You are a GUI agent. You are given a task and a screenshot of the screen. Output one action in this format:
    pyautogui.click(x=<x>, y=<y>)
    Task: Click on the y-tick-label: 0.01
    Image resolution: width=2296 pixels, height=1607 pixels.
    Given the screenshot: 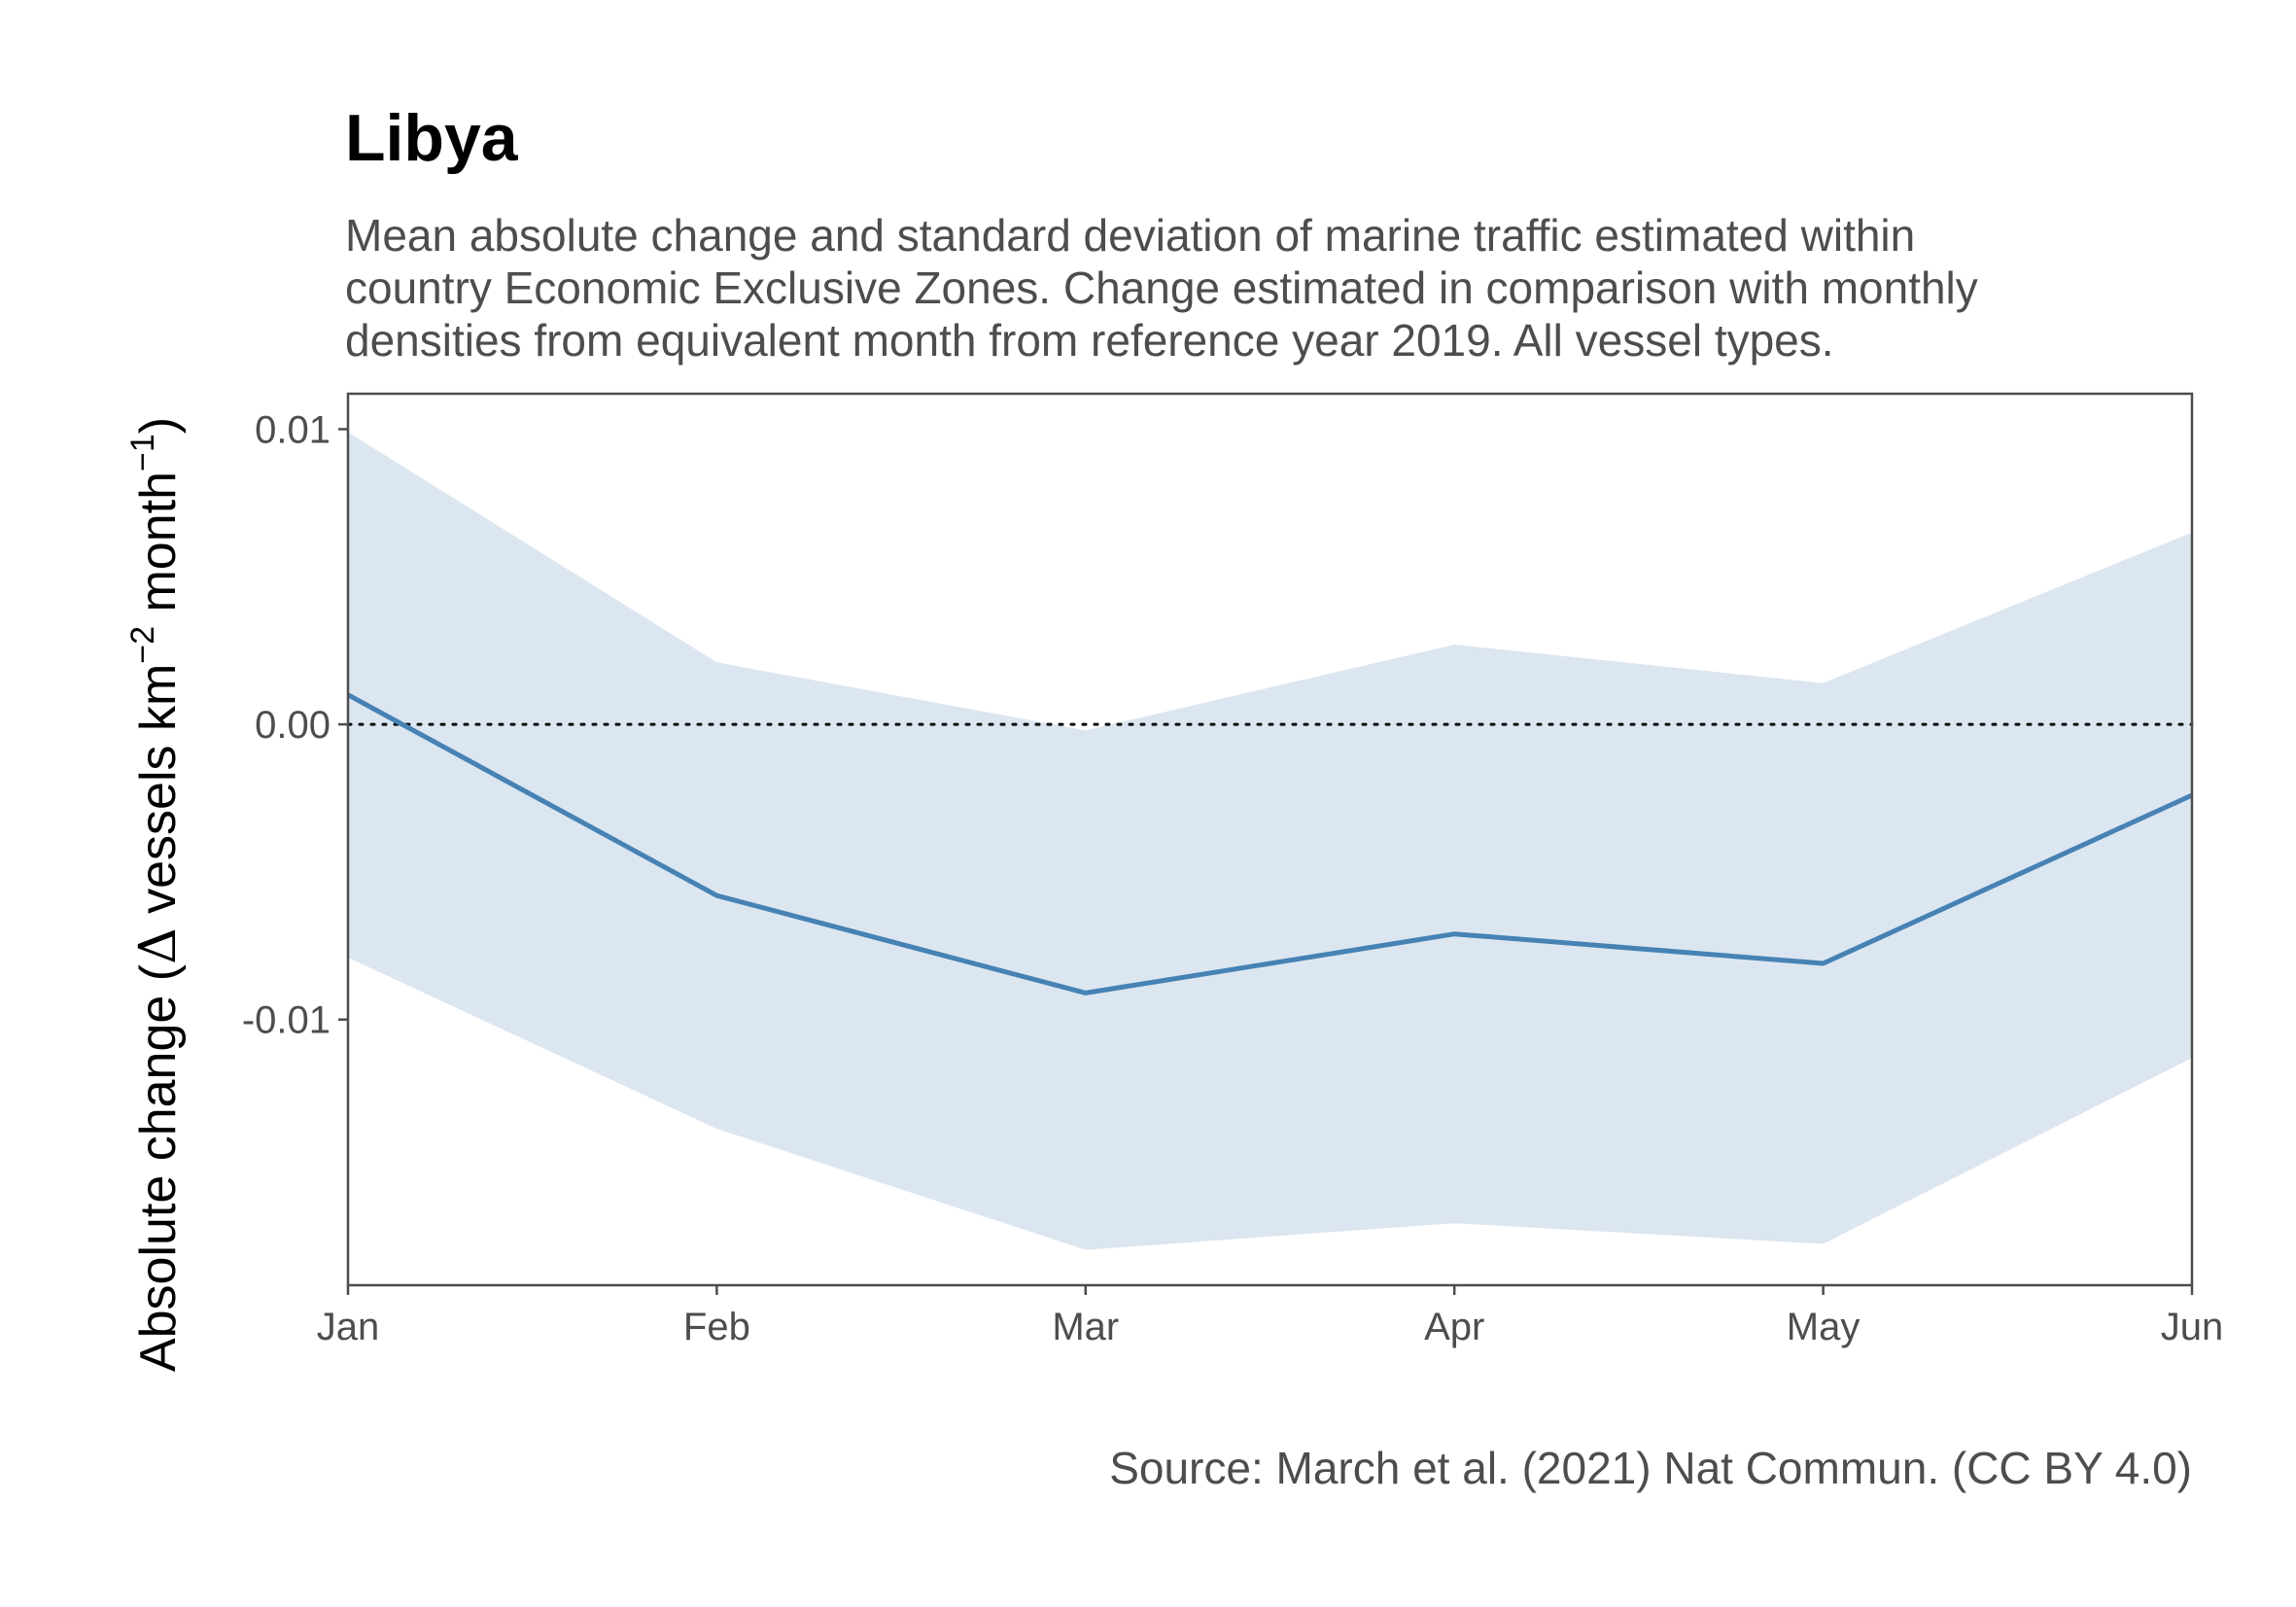 What is the action you would take?
    pyautogui.click(x=292, y=429)
    